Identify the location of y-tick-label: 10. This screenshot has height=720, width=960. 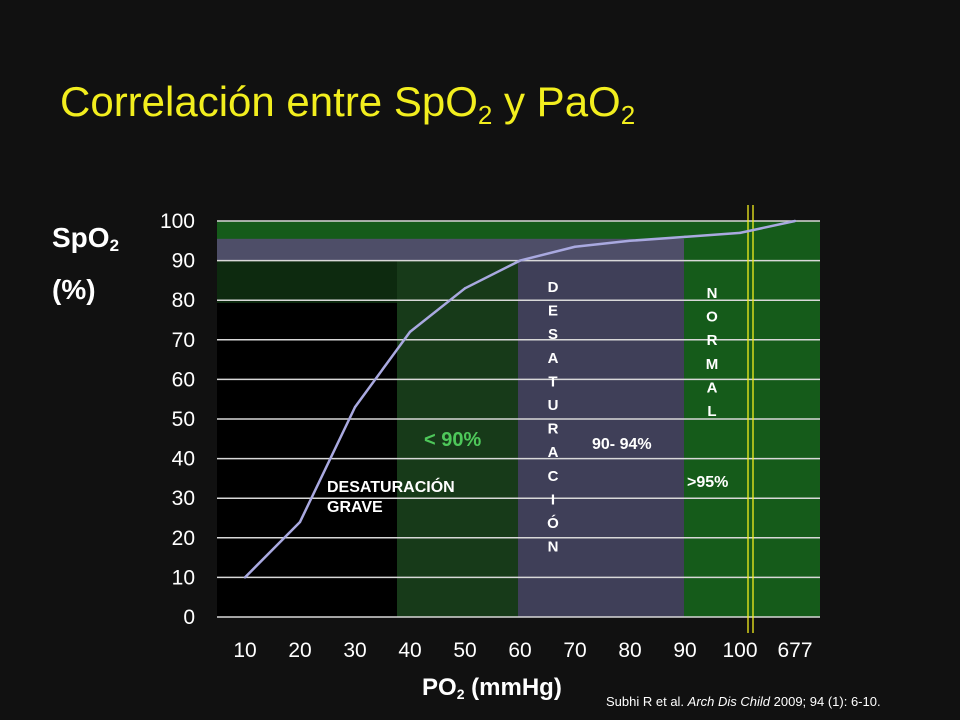
(183, 577).